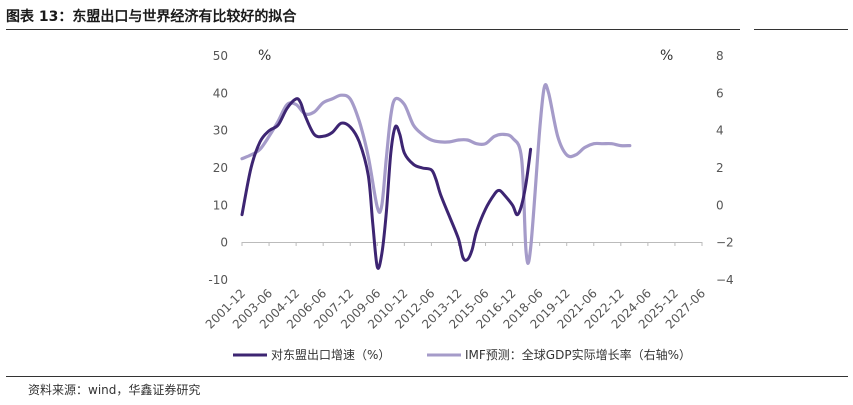  Describe the element at coordinates (725, 243) in the screenshot. I see `right-tick-label: −2` at that location.